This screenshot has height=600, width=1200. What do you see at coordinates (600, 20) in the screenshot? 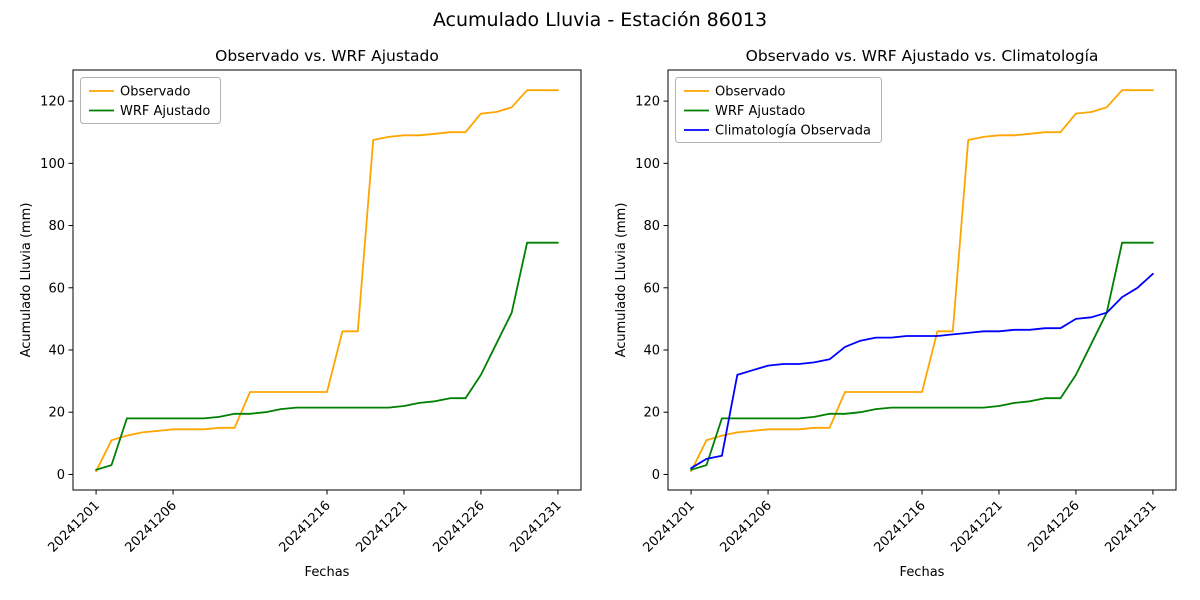
I see `figure-title: Acumulado Lluvia - Estación 86013` at bounding box center [600, 20].